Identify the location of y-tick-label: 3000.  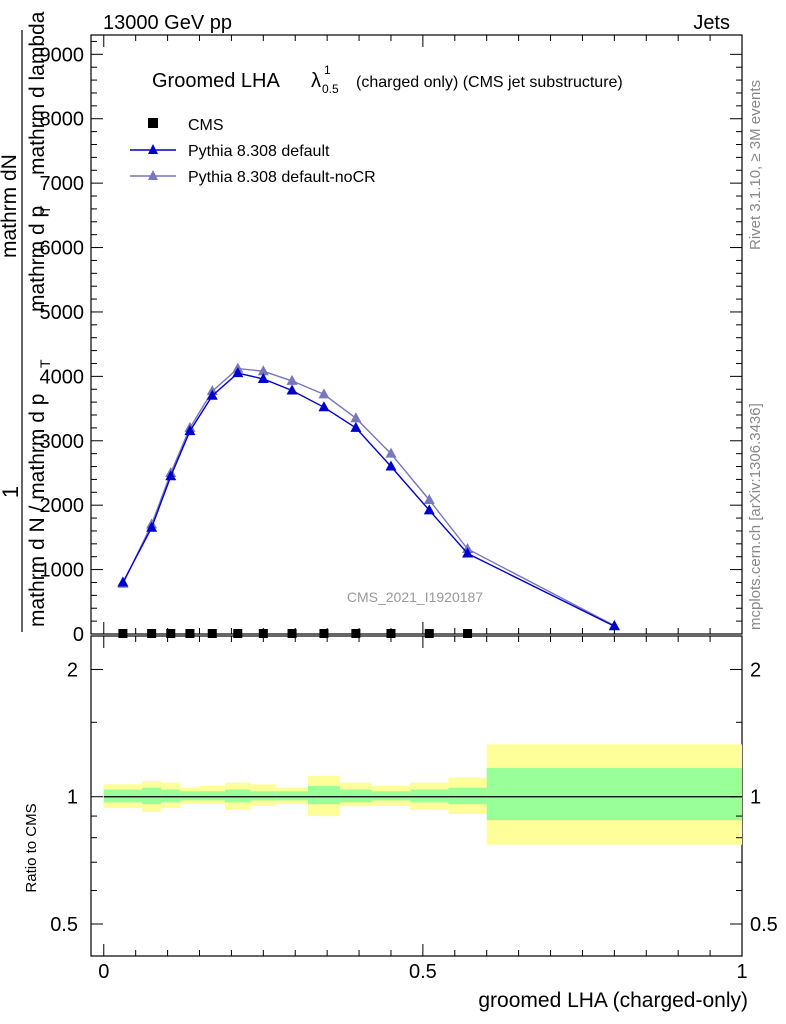
(62, 442).